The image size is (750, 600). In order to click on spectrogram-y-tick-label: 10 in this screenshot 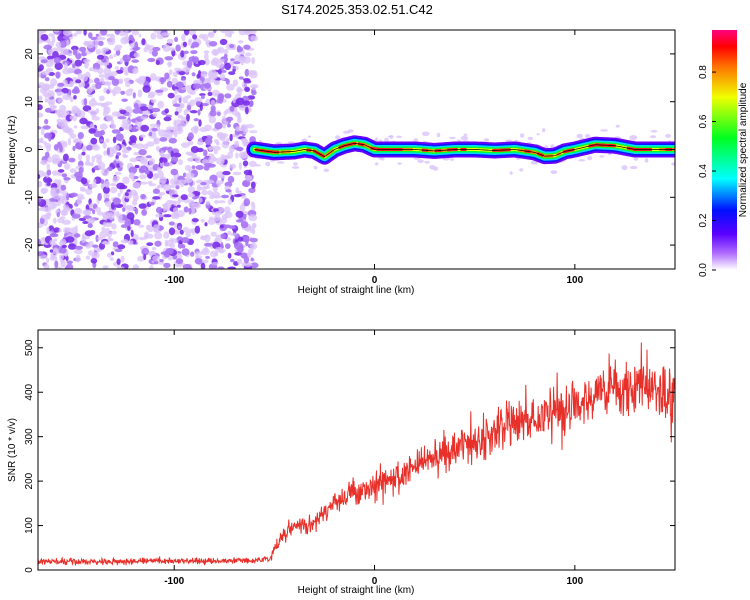, I will do `click(29, 102)`.